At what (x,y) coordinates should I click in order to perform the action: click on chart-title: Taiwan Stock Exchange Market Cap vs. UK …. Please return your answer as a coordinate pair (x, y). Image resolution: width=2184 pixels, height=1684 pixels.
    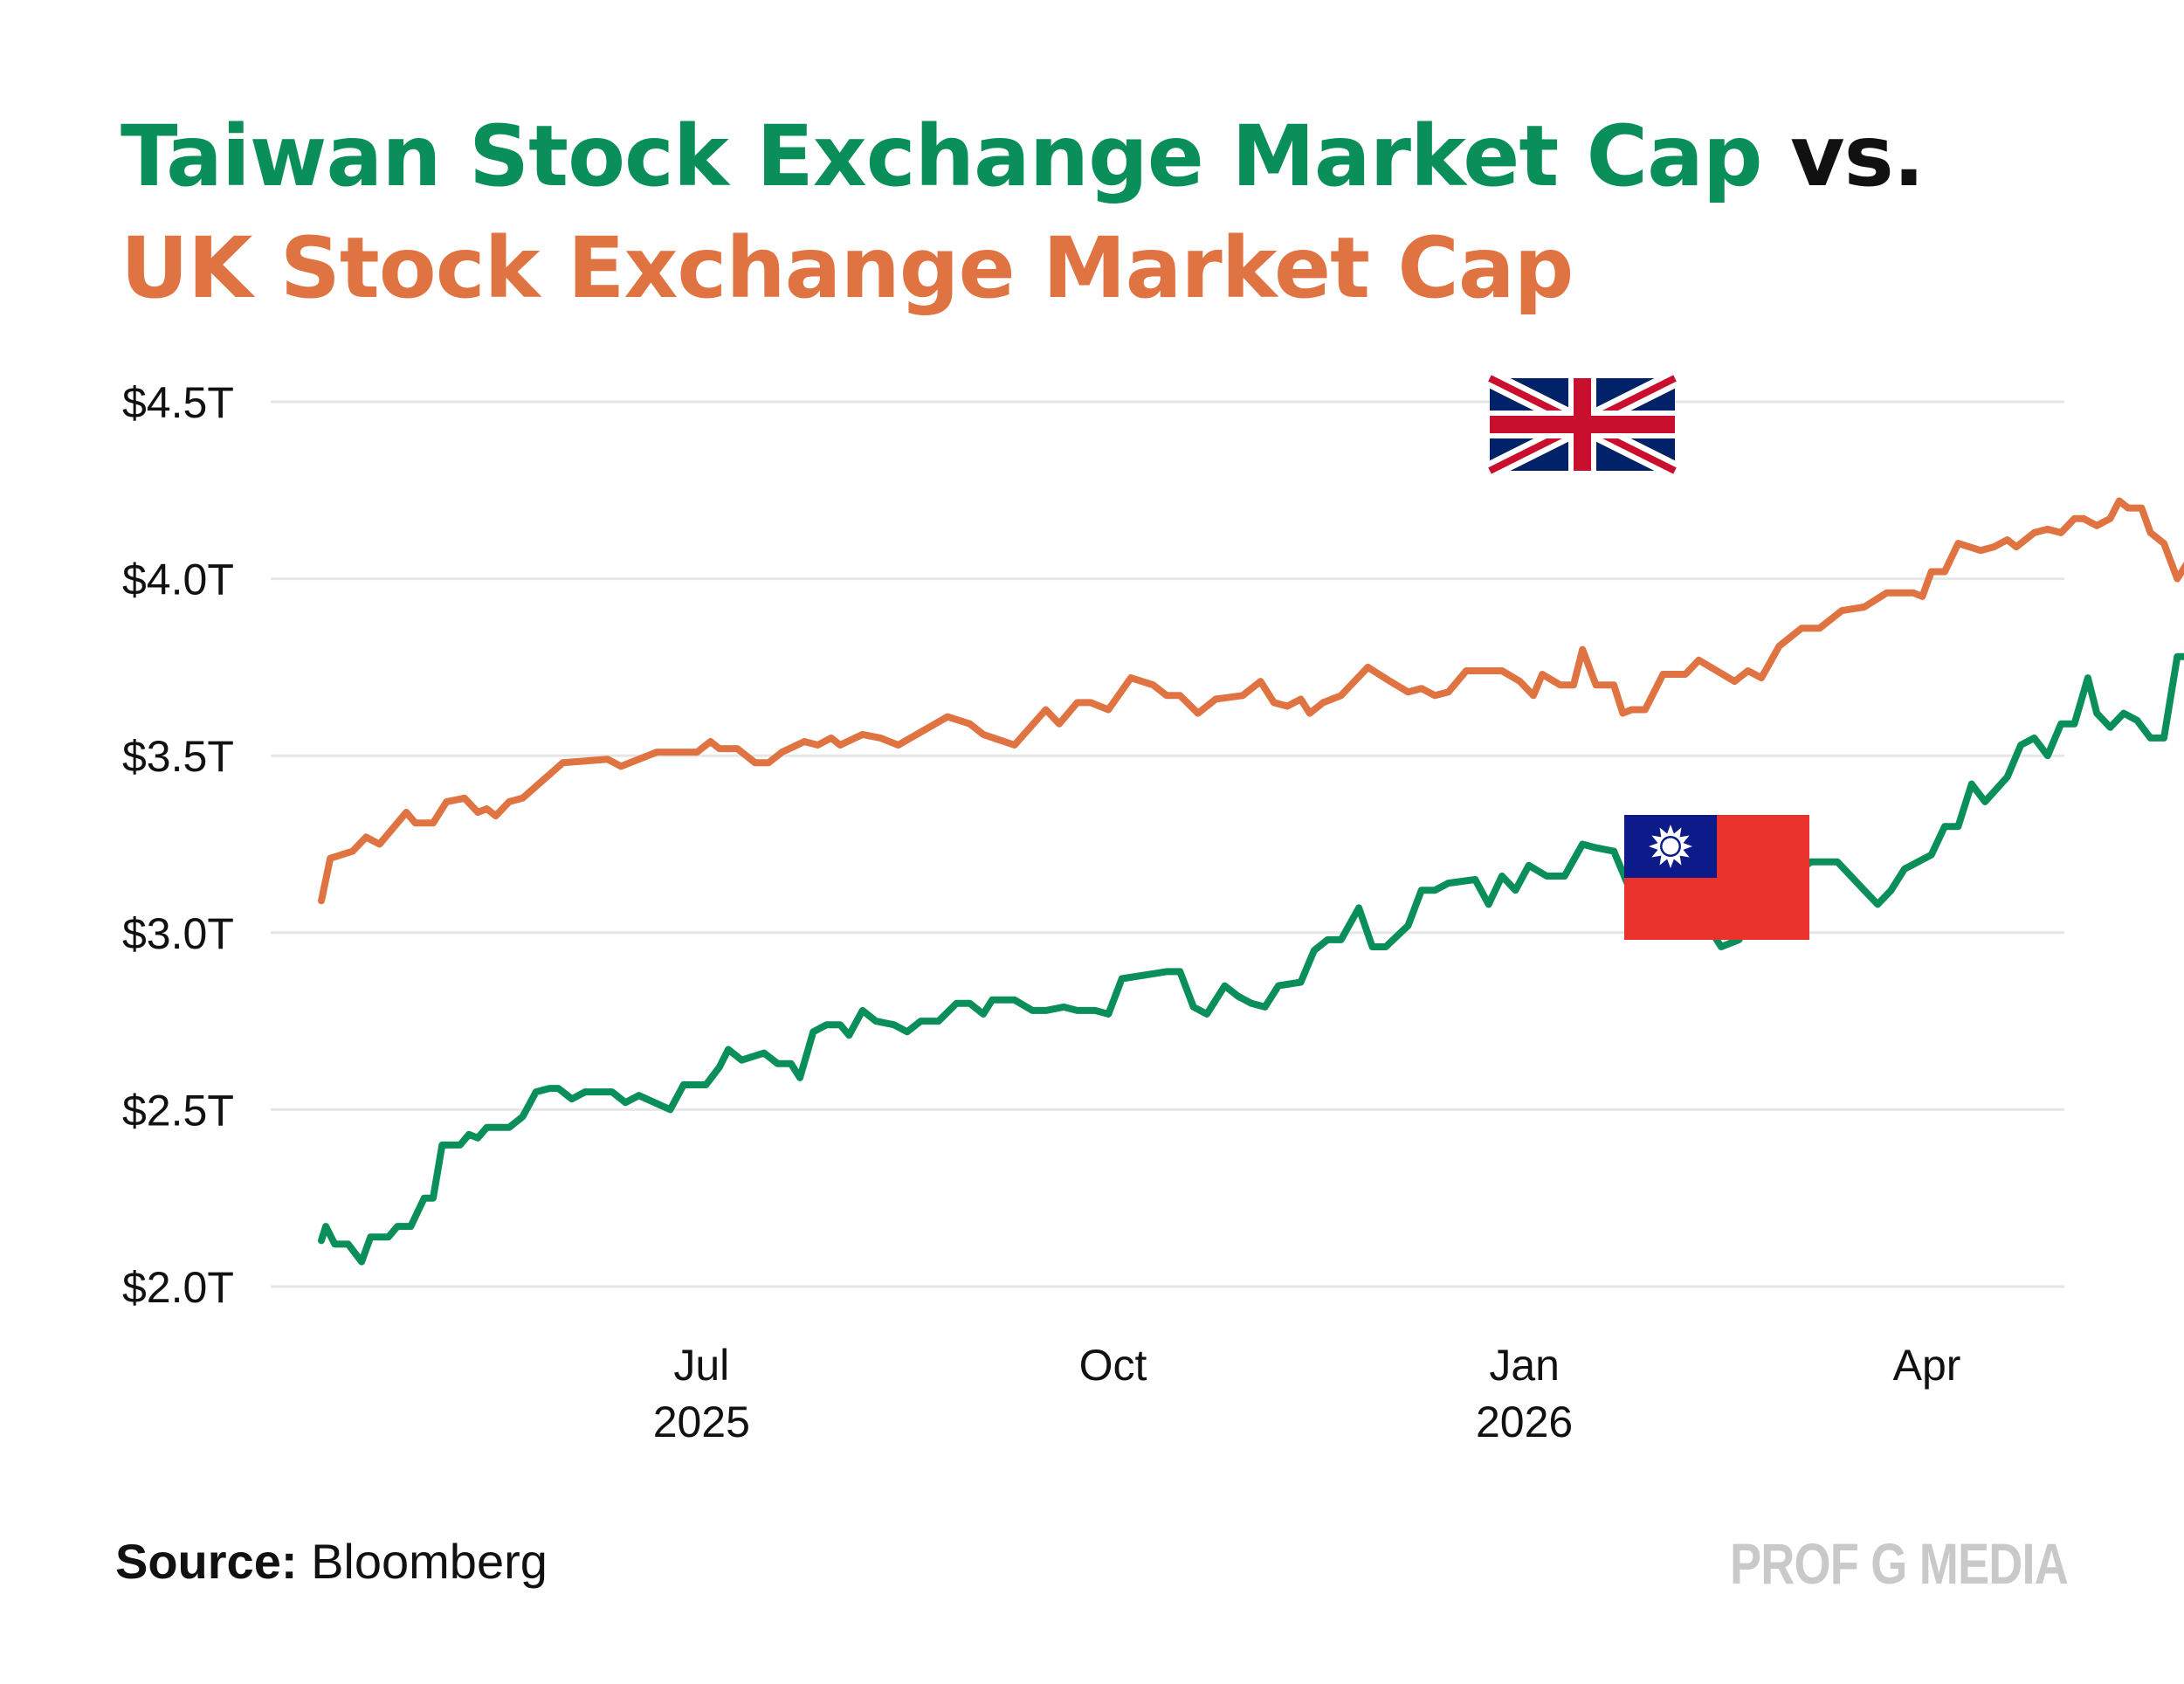
    Looking at the image, I should click on (1023, 212).